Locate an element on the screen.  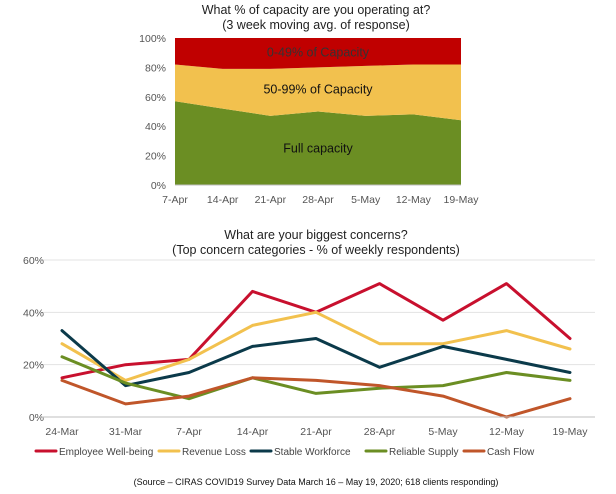
capacity-y-axis: 0% 20% 40% 60% 80% 100% is located at coordinates (152, 112).